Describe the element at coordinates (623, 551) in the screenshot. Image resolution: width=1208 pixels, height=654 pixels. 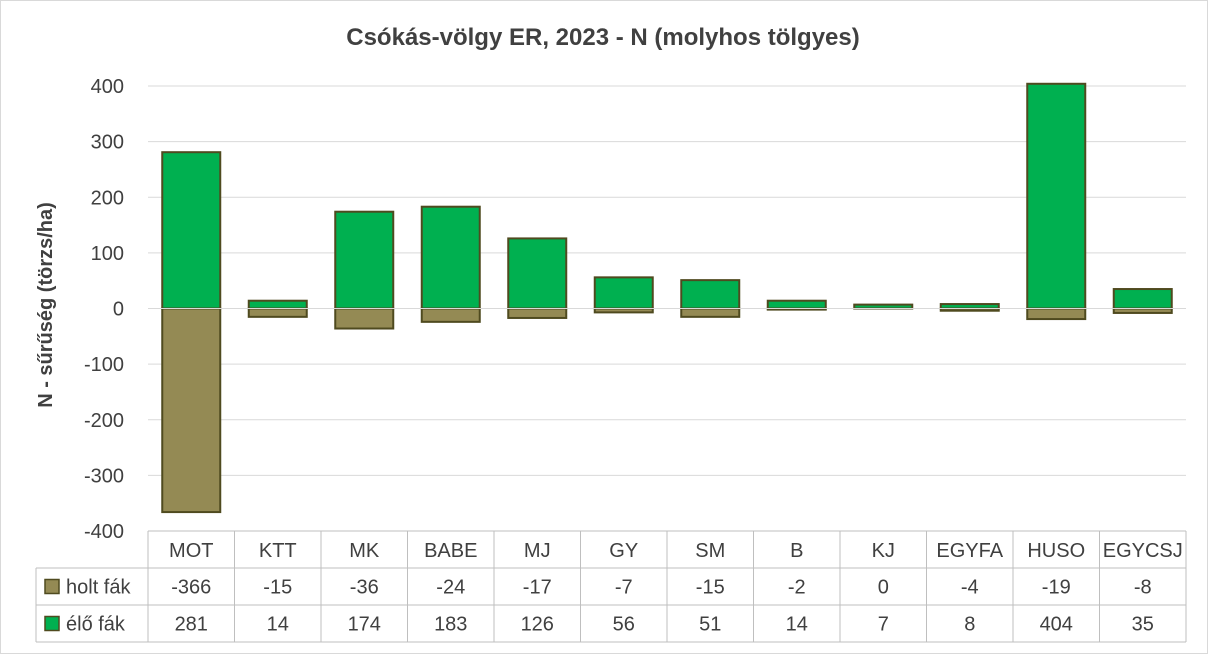
I see `category-label: GY` at that location.